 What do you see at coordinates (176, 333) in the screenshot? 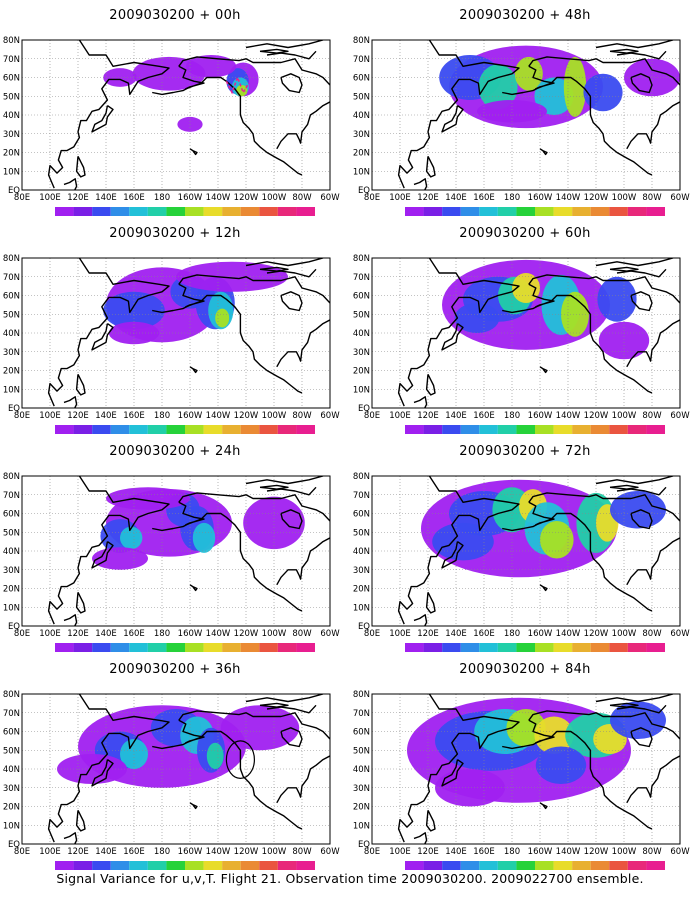
I see `map-frame` at bounding box center [176, 333].